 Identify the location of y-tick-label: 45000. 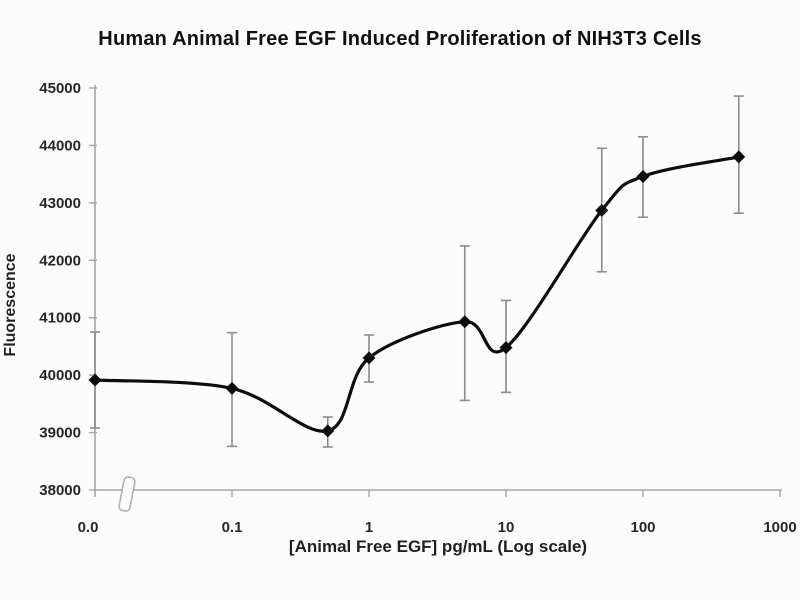
(60, 88).